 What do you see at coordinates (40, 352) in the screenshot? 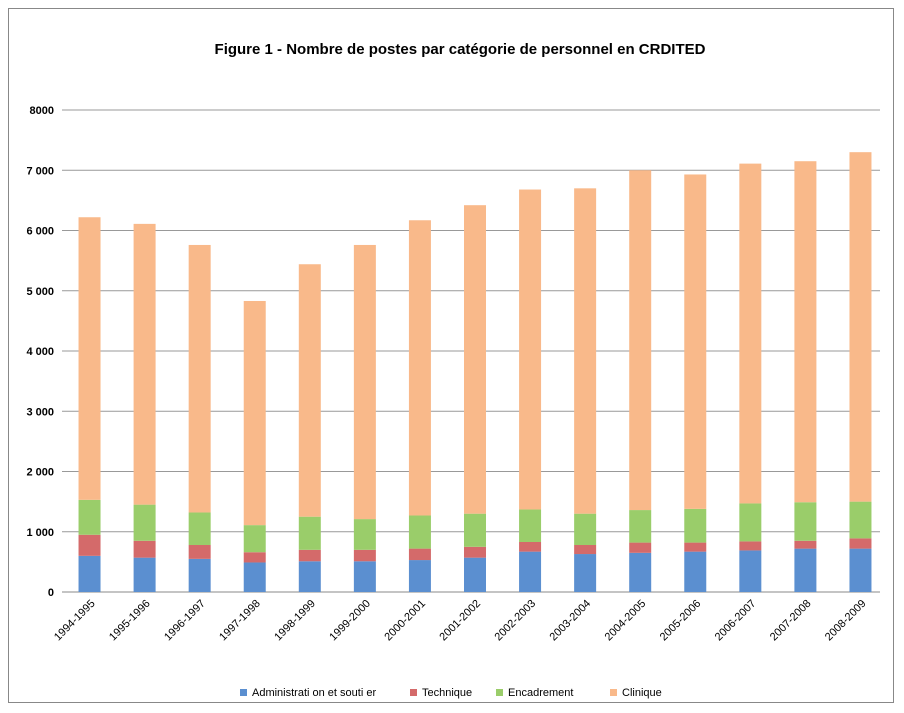
I see `y-tick-label: 4 000` at bounding box center [40, 352].